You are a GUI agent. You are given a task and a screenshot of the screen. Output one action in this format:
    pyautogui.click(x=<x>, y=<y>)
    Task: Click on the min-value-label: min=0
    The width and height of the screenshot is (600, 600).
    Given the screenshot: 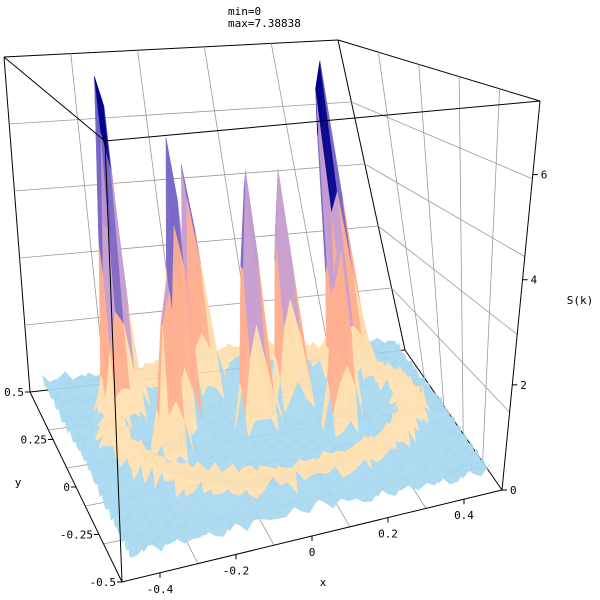 What is the action you would take?
    pyautogui.click(x=245, y=11)
    